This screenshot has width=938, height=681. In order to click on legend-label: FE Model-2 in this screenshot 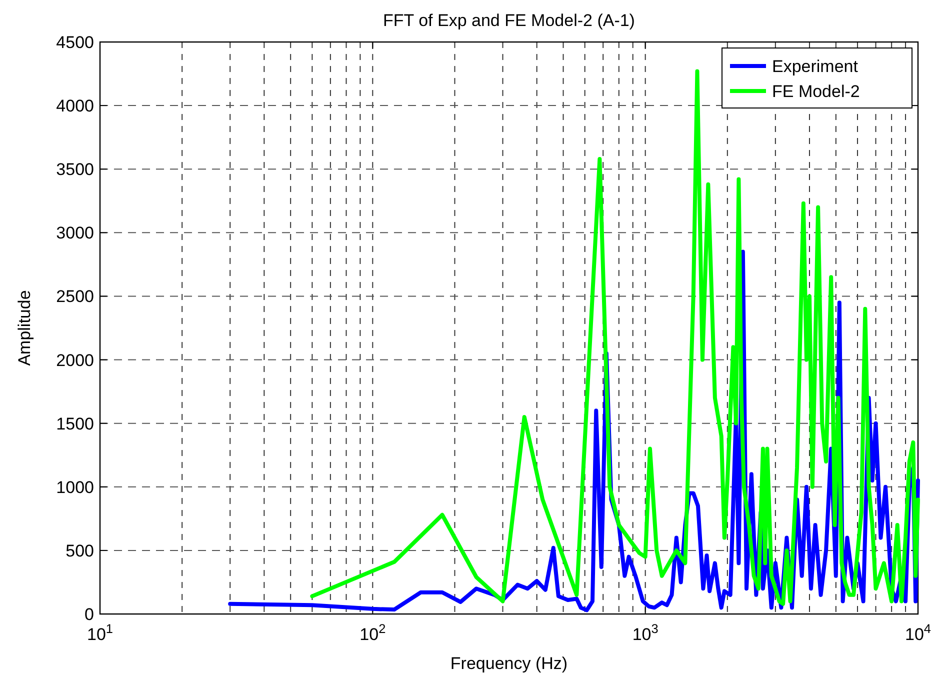, I will do `click(816, 91)`.